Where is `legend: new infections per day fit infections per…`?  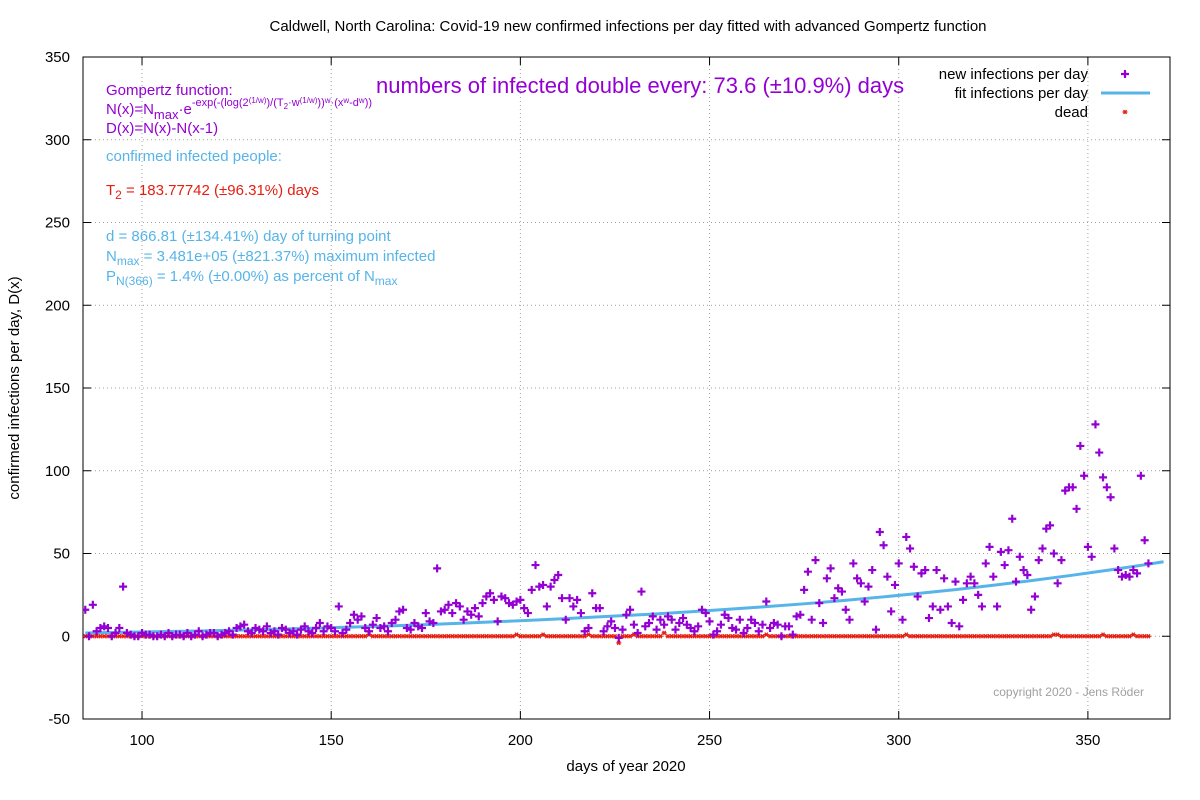 legend: new infections per day fit infections per… is located at coordinates (1044, 93).